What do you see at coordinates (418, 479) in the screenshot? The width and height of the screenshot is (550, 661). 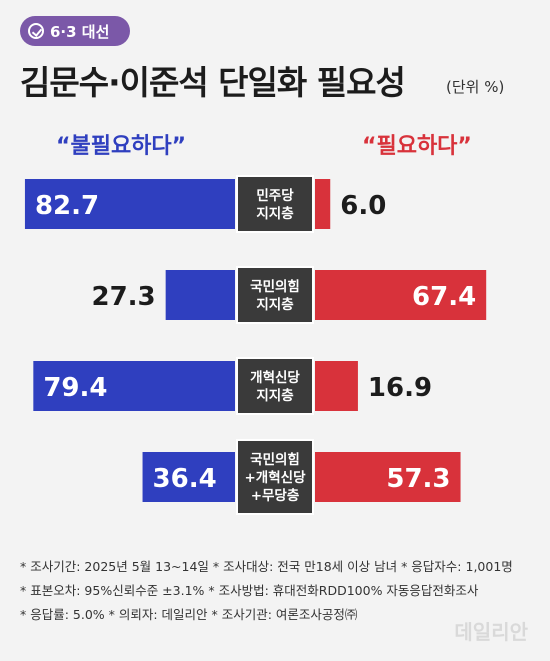 I see `value-label-necessary: 57.3` at bounding box center [418, 479].